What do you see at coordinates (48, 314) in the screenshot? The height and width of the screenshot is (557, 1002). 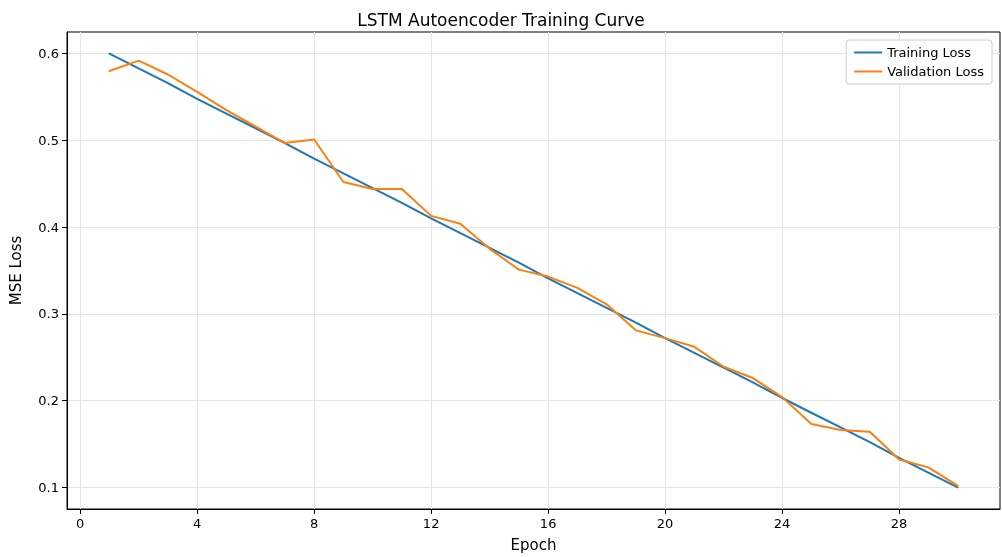 I see `y-tick-label: 0.3` at bounding box center [48, 314].